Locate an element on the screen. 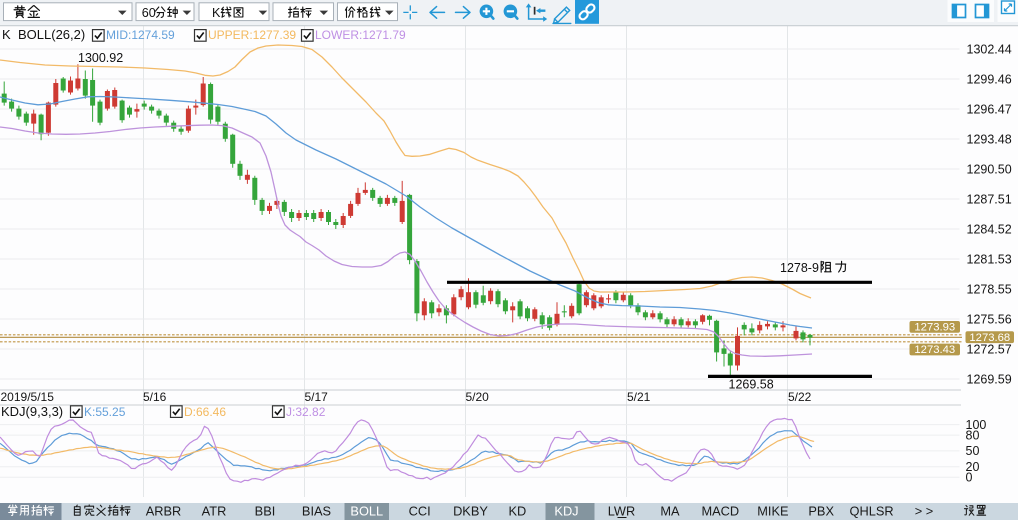  svg-text: 1273.93 is located at coordinates (934, 328).